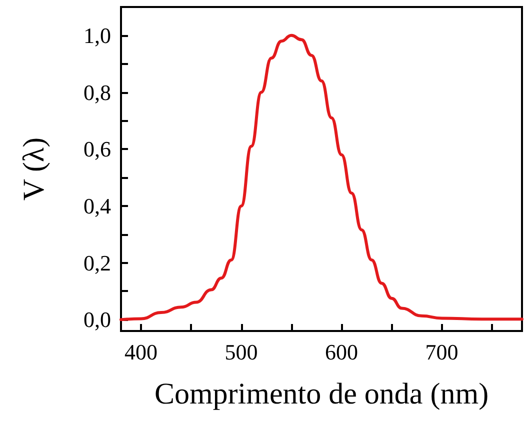 The image size is (526, 427). What do you see at coordinates (341, 352) in the screenshot?
I see `x-tick-label: 600` at bounding box center [341, 352].